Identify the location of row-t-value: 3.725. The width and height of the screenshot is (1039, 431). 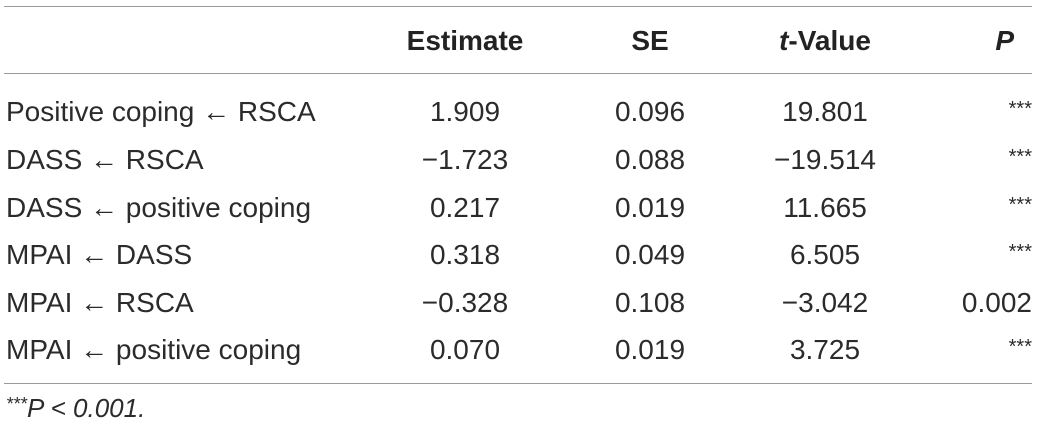
(825, 349).